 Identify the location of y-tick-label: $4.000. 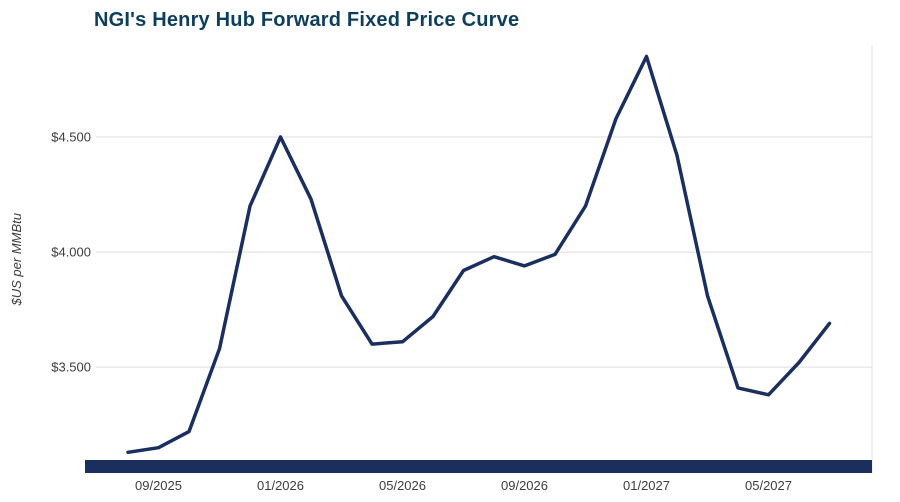
(71, 252).